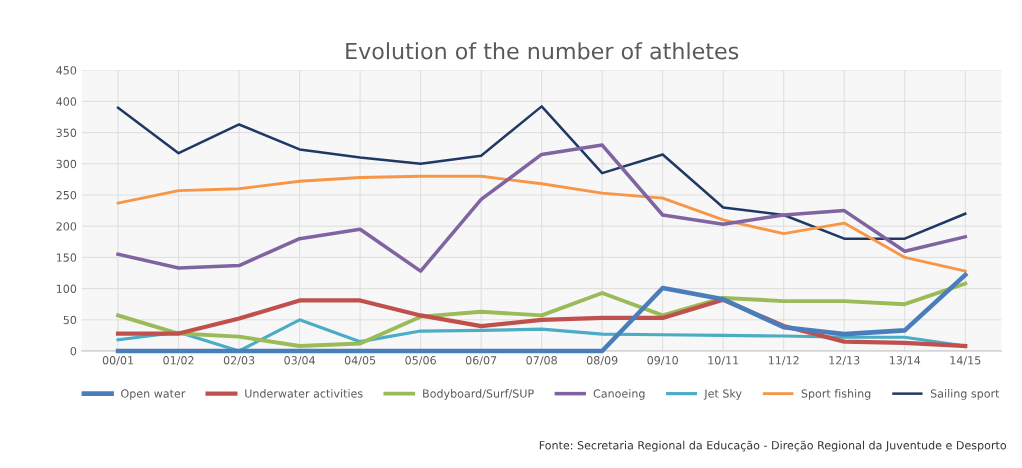 The height and width of the screenshot is (468, 1022). I want to click on x-tick-label: 00/01, so click(118, 361).